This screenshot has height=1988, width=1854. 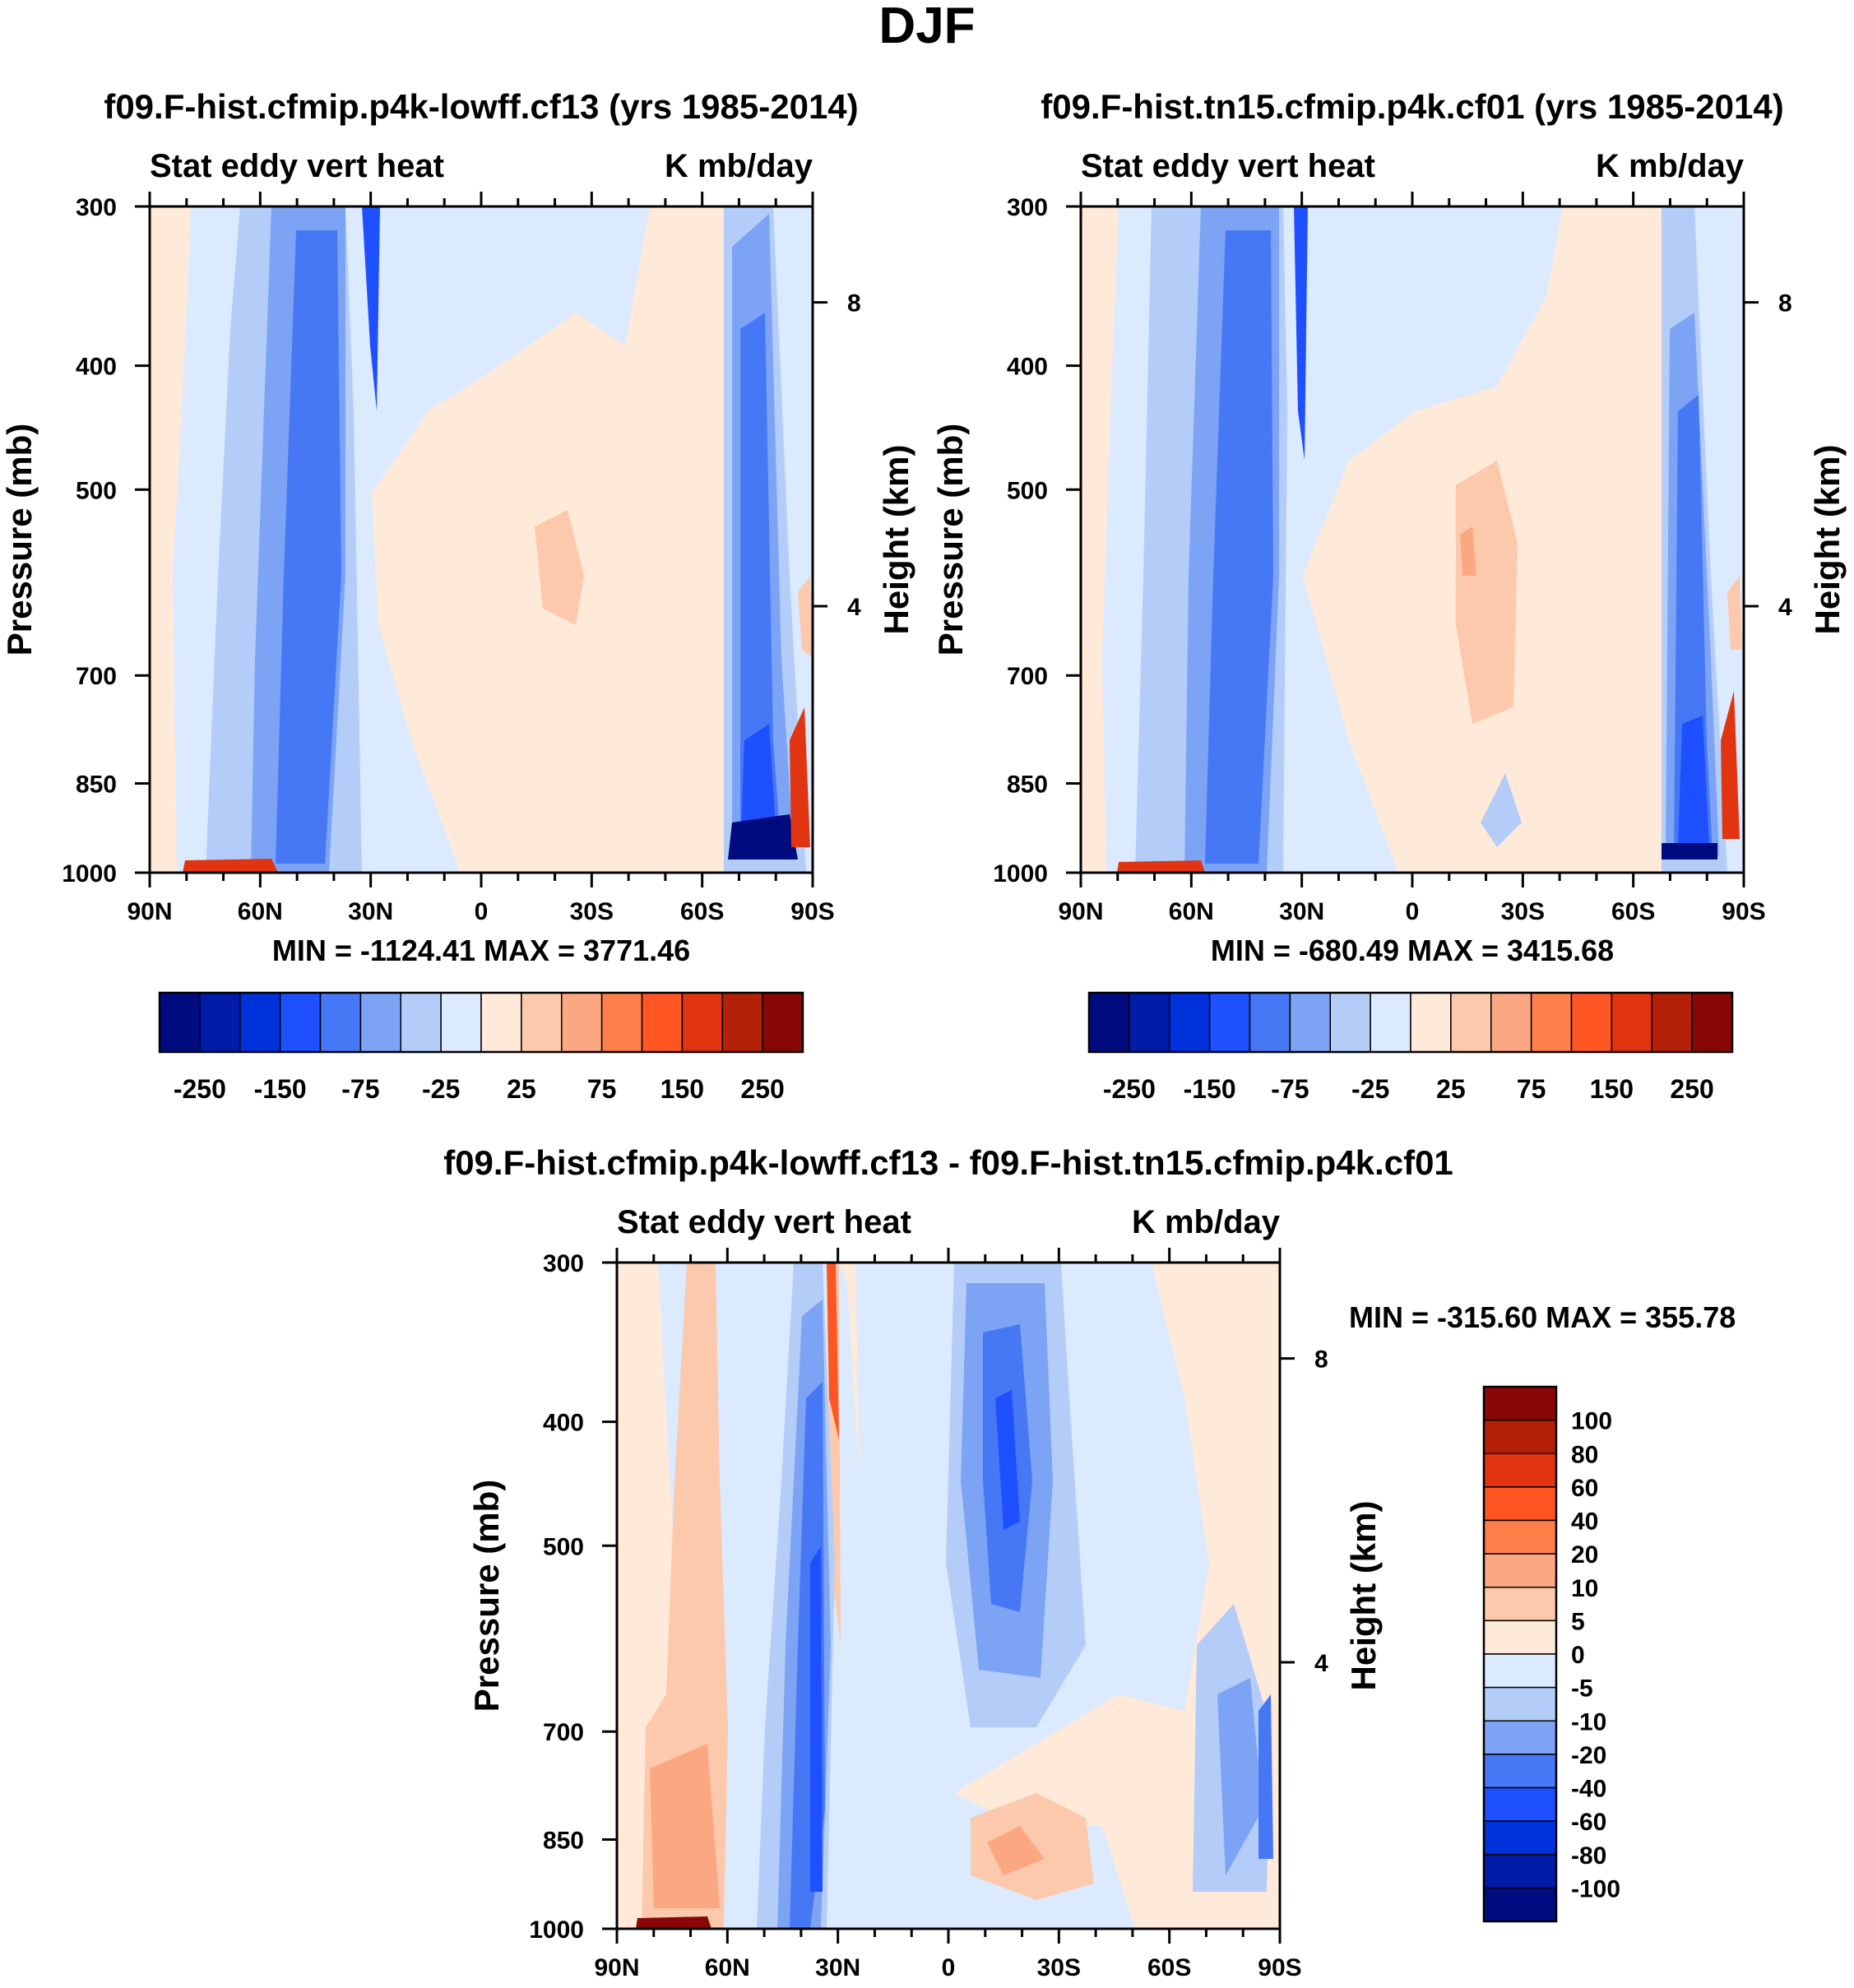 What do you see at coordinates (1413, 912) in the screenshot?
I see `panel-b-xtick-label: 0` at bounding box center [1413, 912].